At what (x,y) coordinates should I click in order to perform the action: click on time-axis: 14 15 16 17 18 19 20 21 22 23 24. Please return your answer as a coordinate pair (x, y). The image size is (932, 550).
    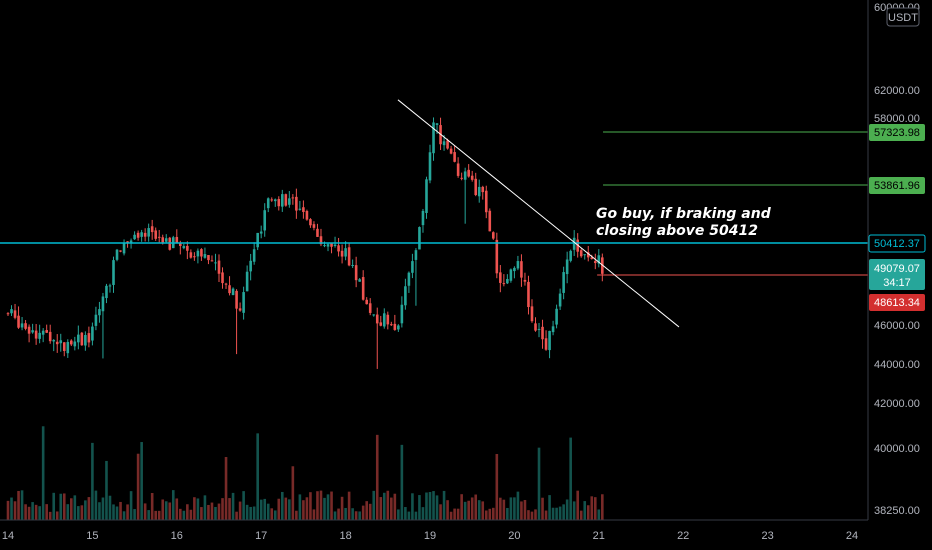
    Looking at the image, I should click on (430, 536).